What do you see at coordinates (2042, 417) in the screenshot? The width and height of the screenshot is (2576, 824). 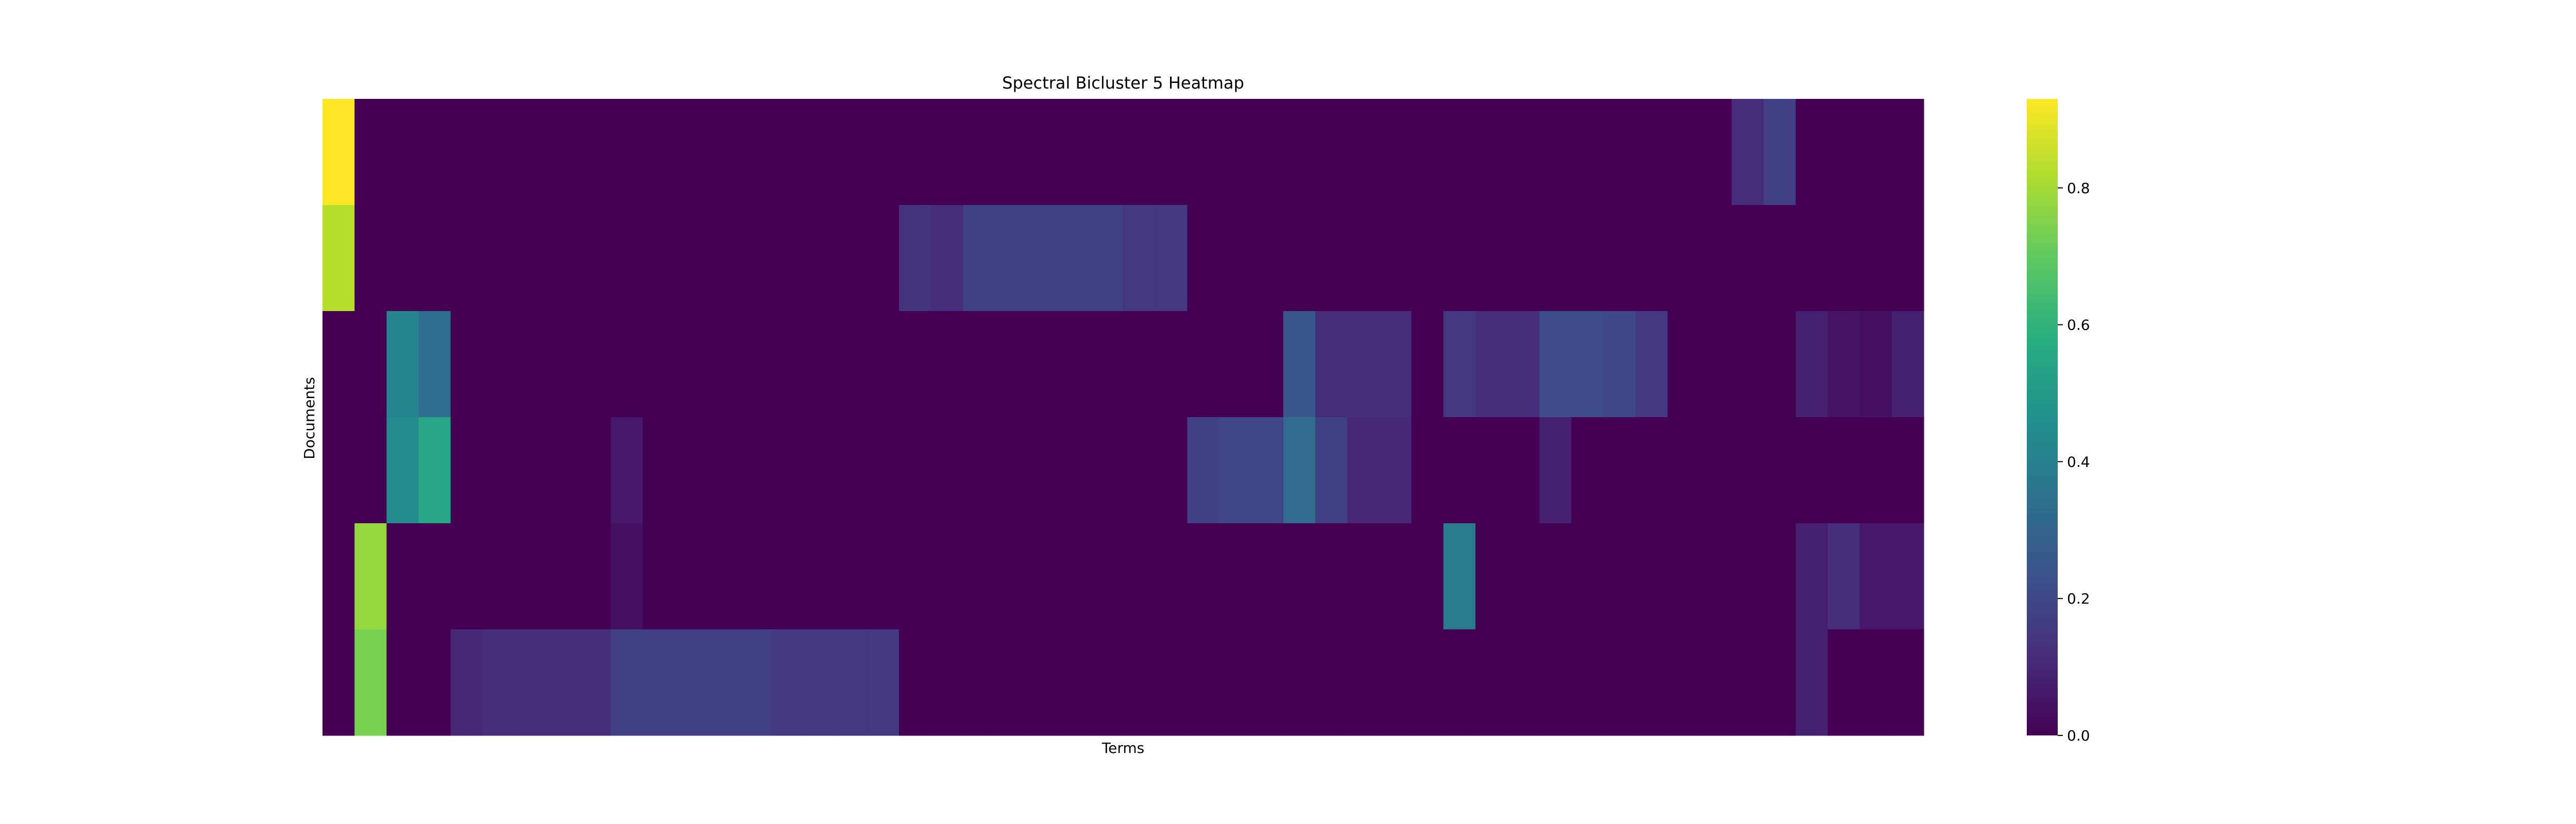 I see `colorbar-gradient` at bounding box center [2042, 417].